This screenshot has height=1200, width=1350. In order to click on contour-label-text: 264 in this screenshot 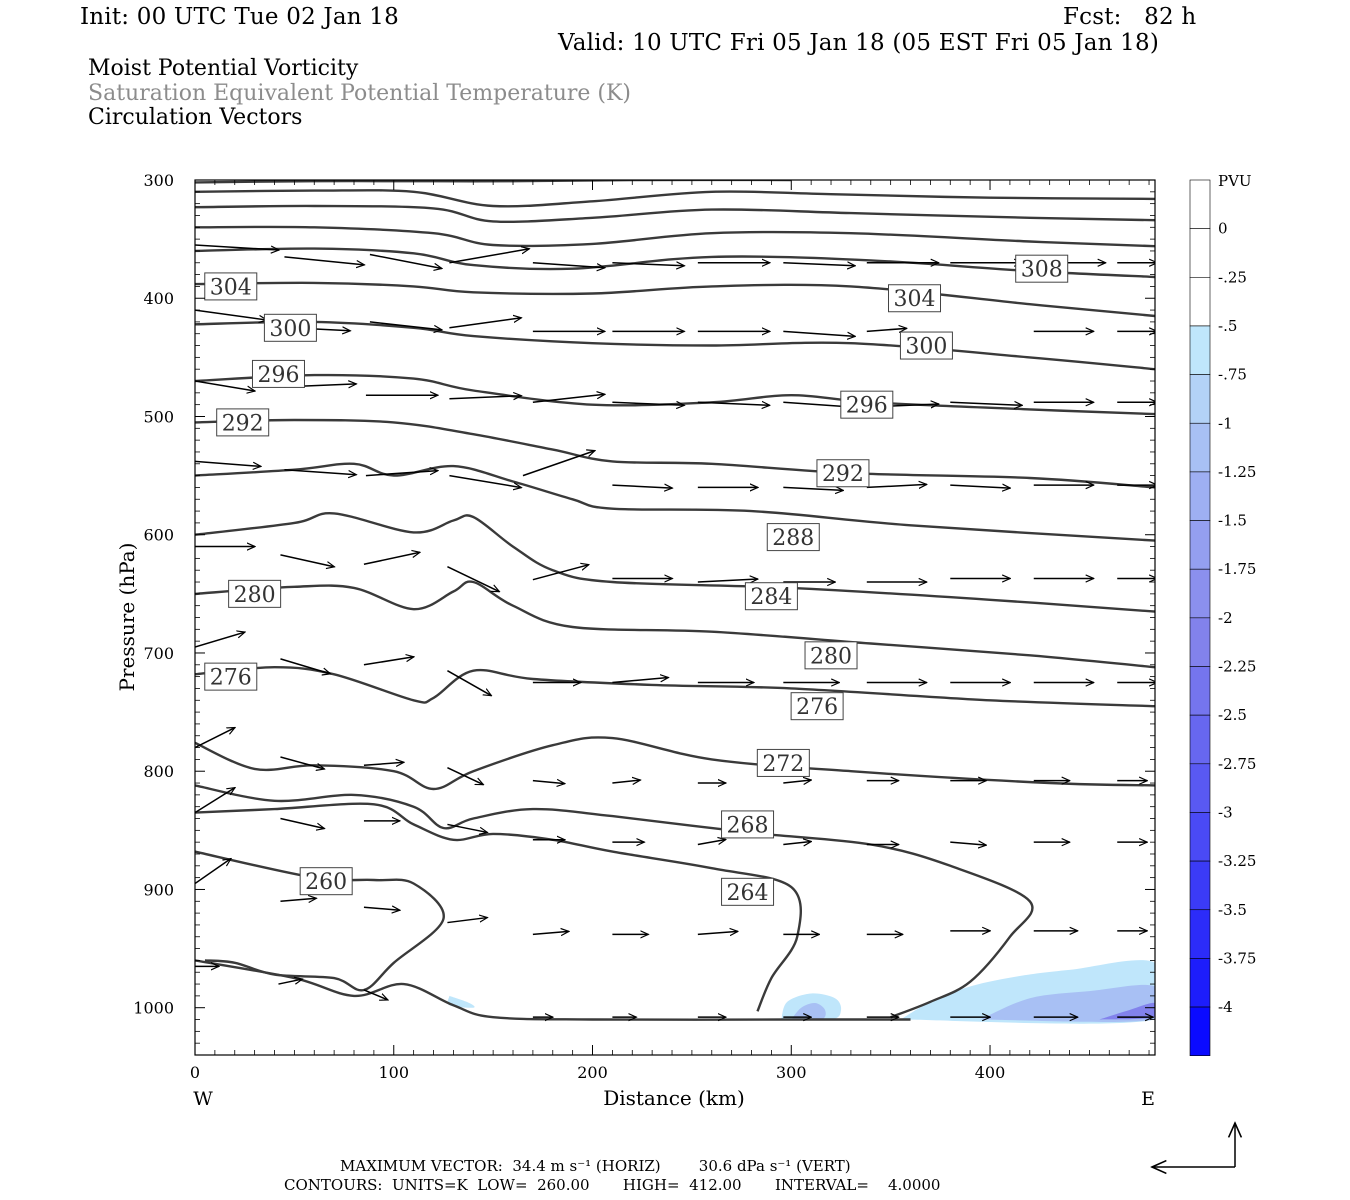, I will do `click(748, 893)`.